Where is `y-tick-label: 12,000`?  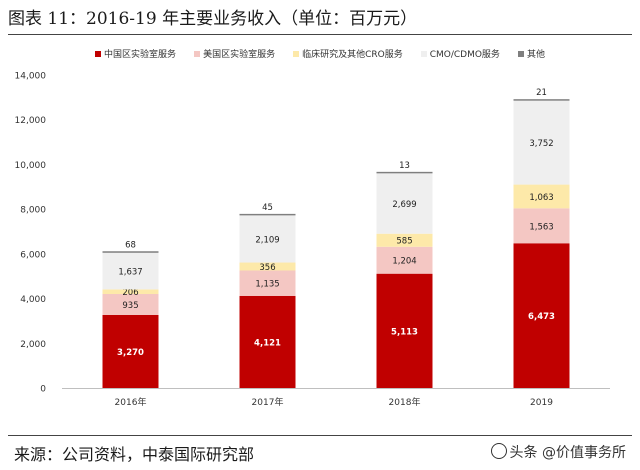
y-tick-label: 12,000 is located at coordinates (31, 121).